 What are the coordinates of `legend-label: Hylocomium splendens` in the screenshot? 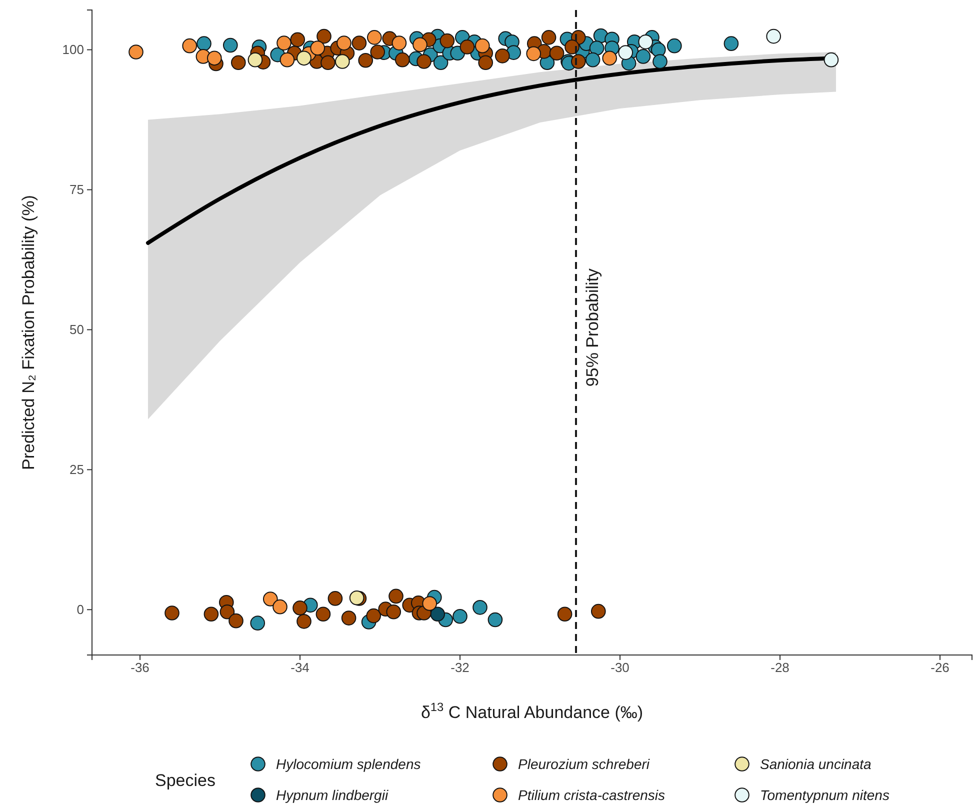 It's located at (348, 764).